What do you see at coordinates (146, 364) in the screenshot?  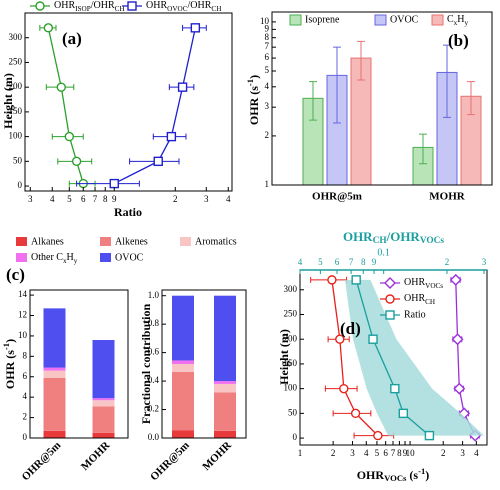 I see `y-axis-label: Fractional contribution` at bounding box center [146, 364].